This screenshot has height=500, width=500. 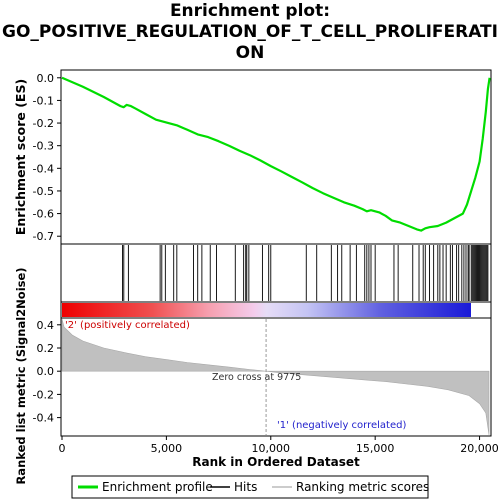 What do you see at coordinates (341, 425) in the screenshot?
I see `negative-correlation-label: '1' (negatively correlated)` at bounding box center [341, 425].